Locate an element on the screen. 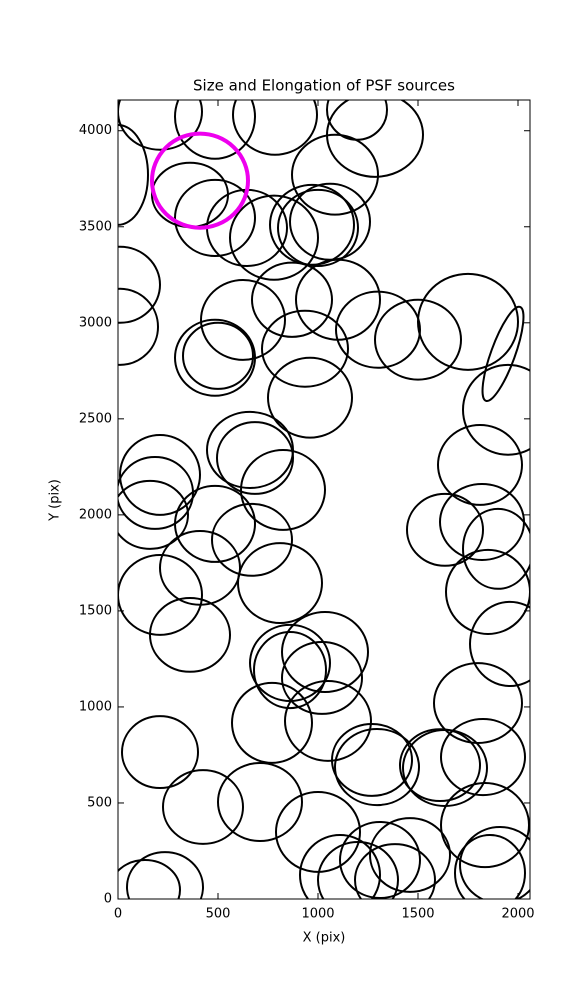  y-tick-label: 3500 is located at coordinates (95, 226).